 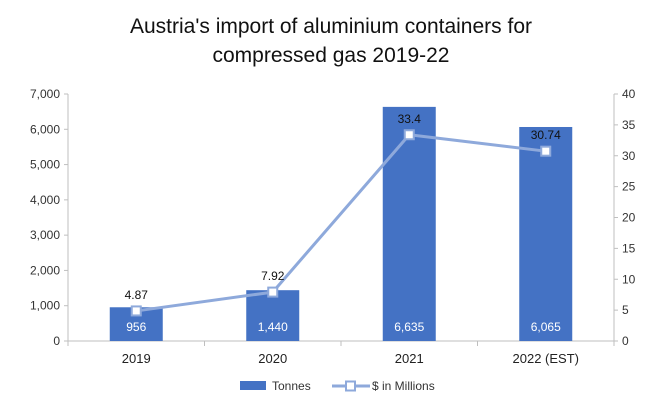 I want to click on y-left-tick-label: 6,000, so click(x=45, y=129).